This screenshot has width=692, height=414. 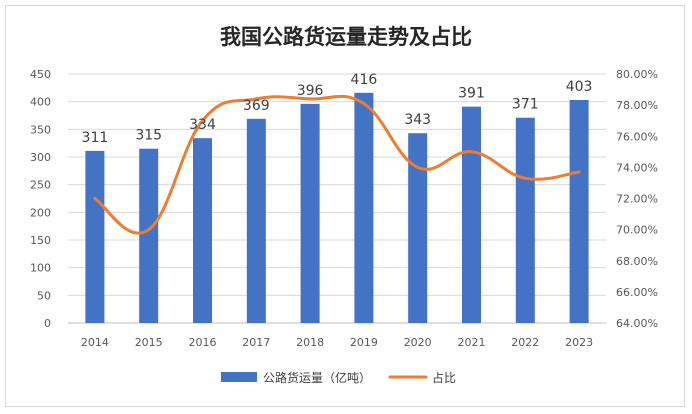 I want to click on bar-value-label: 403, so click(x=579, y=87).